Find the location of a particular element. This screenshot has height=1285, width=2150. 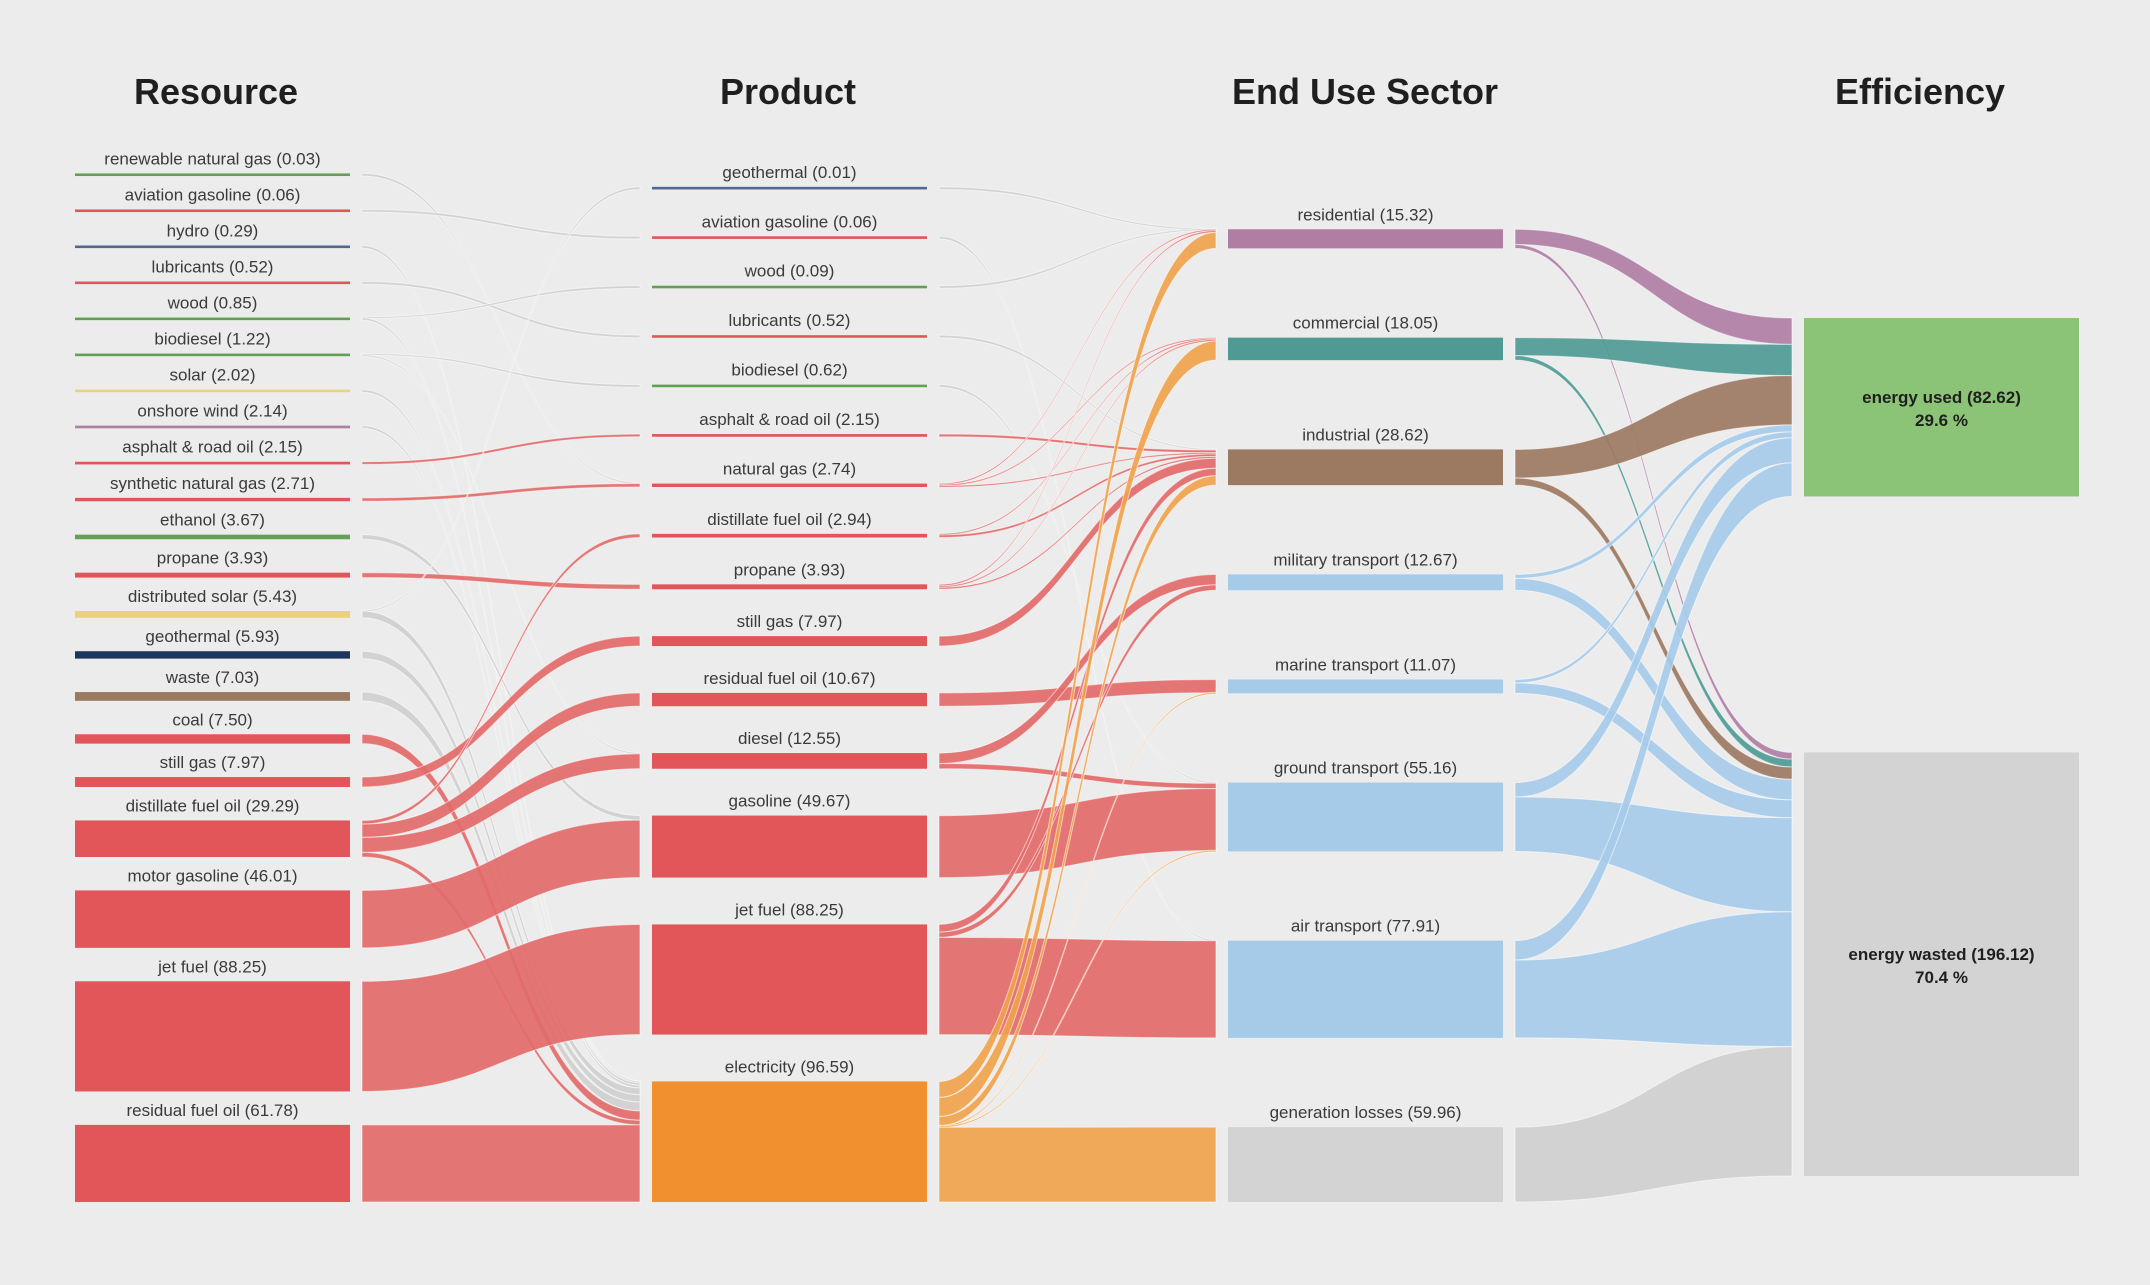

node-r_mgas is located at coordinates (212, 919).